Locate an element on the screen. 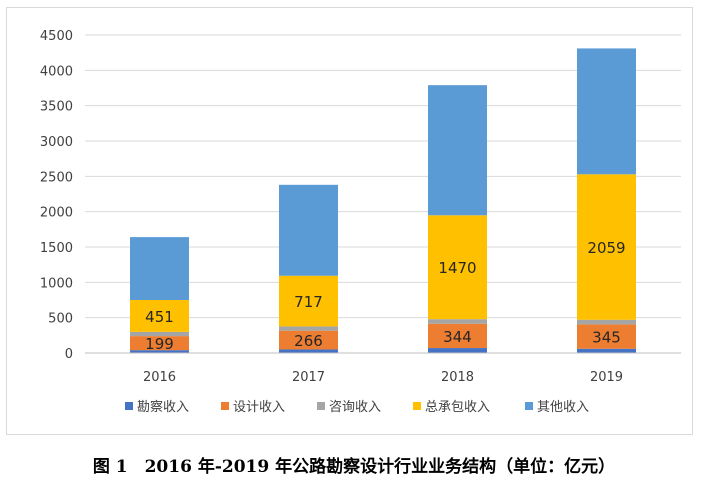  data-label: 344 is located at coordinates (457, 337).